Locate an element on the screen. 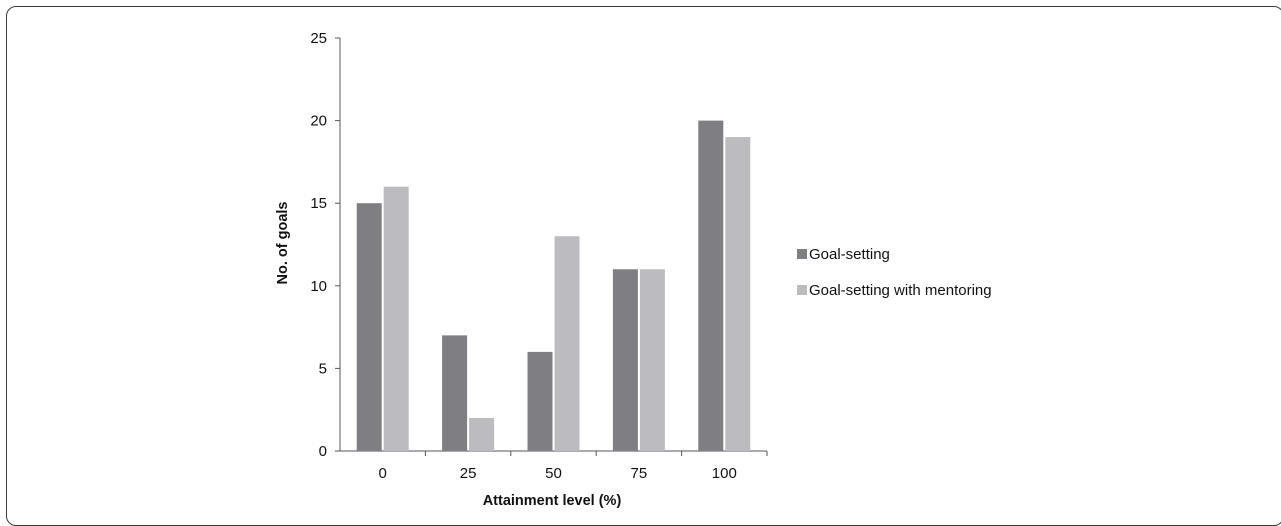  x-tick-label: 0 is located at coordinates (383, 473).